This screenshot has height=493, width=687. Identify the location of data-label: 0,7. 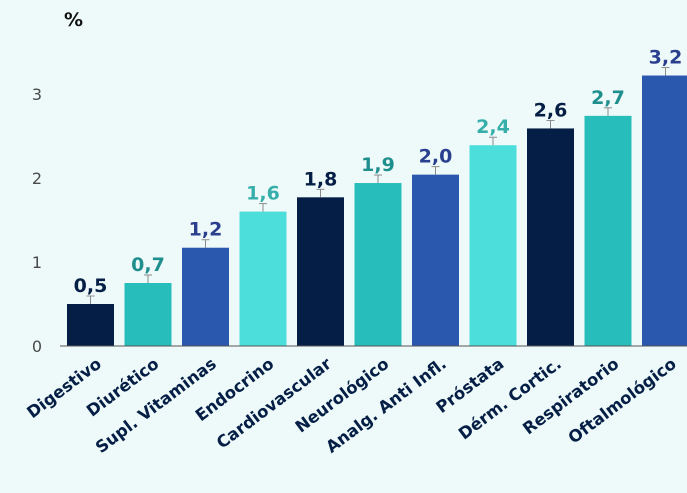
(148, 265).